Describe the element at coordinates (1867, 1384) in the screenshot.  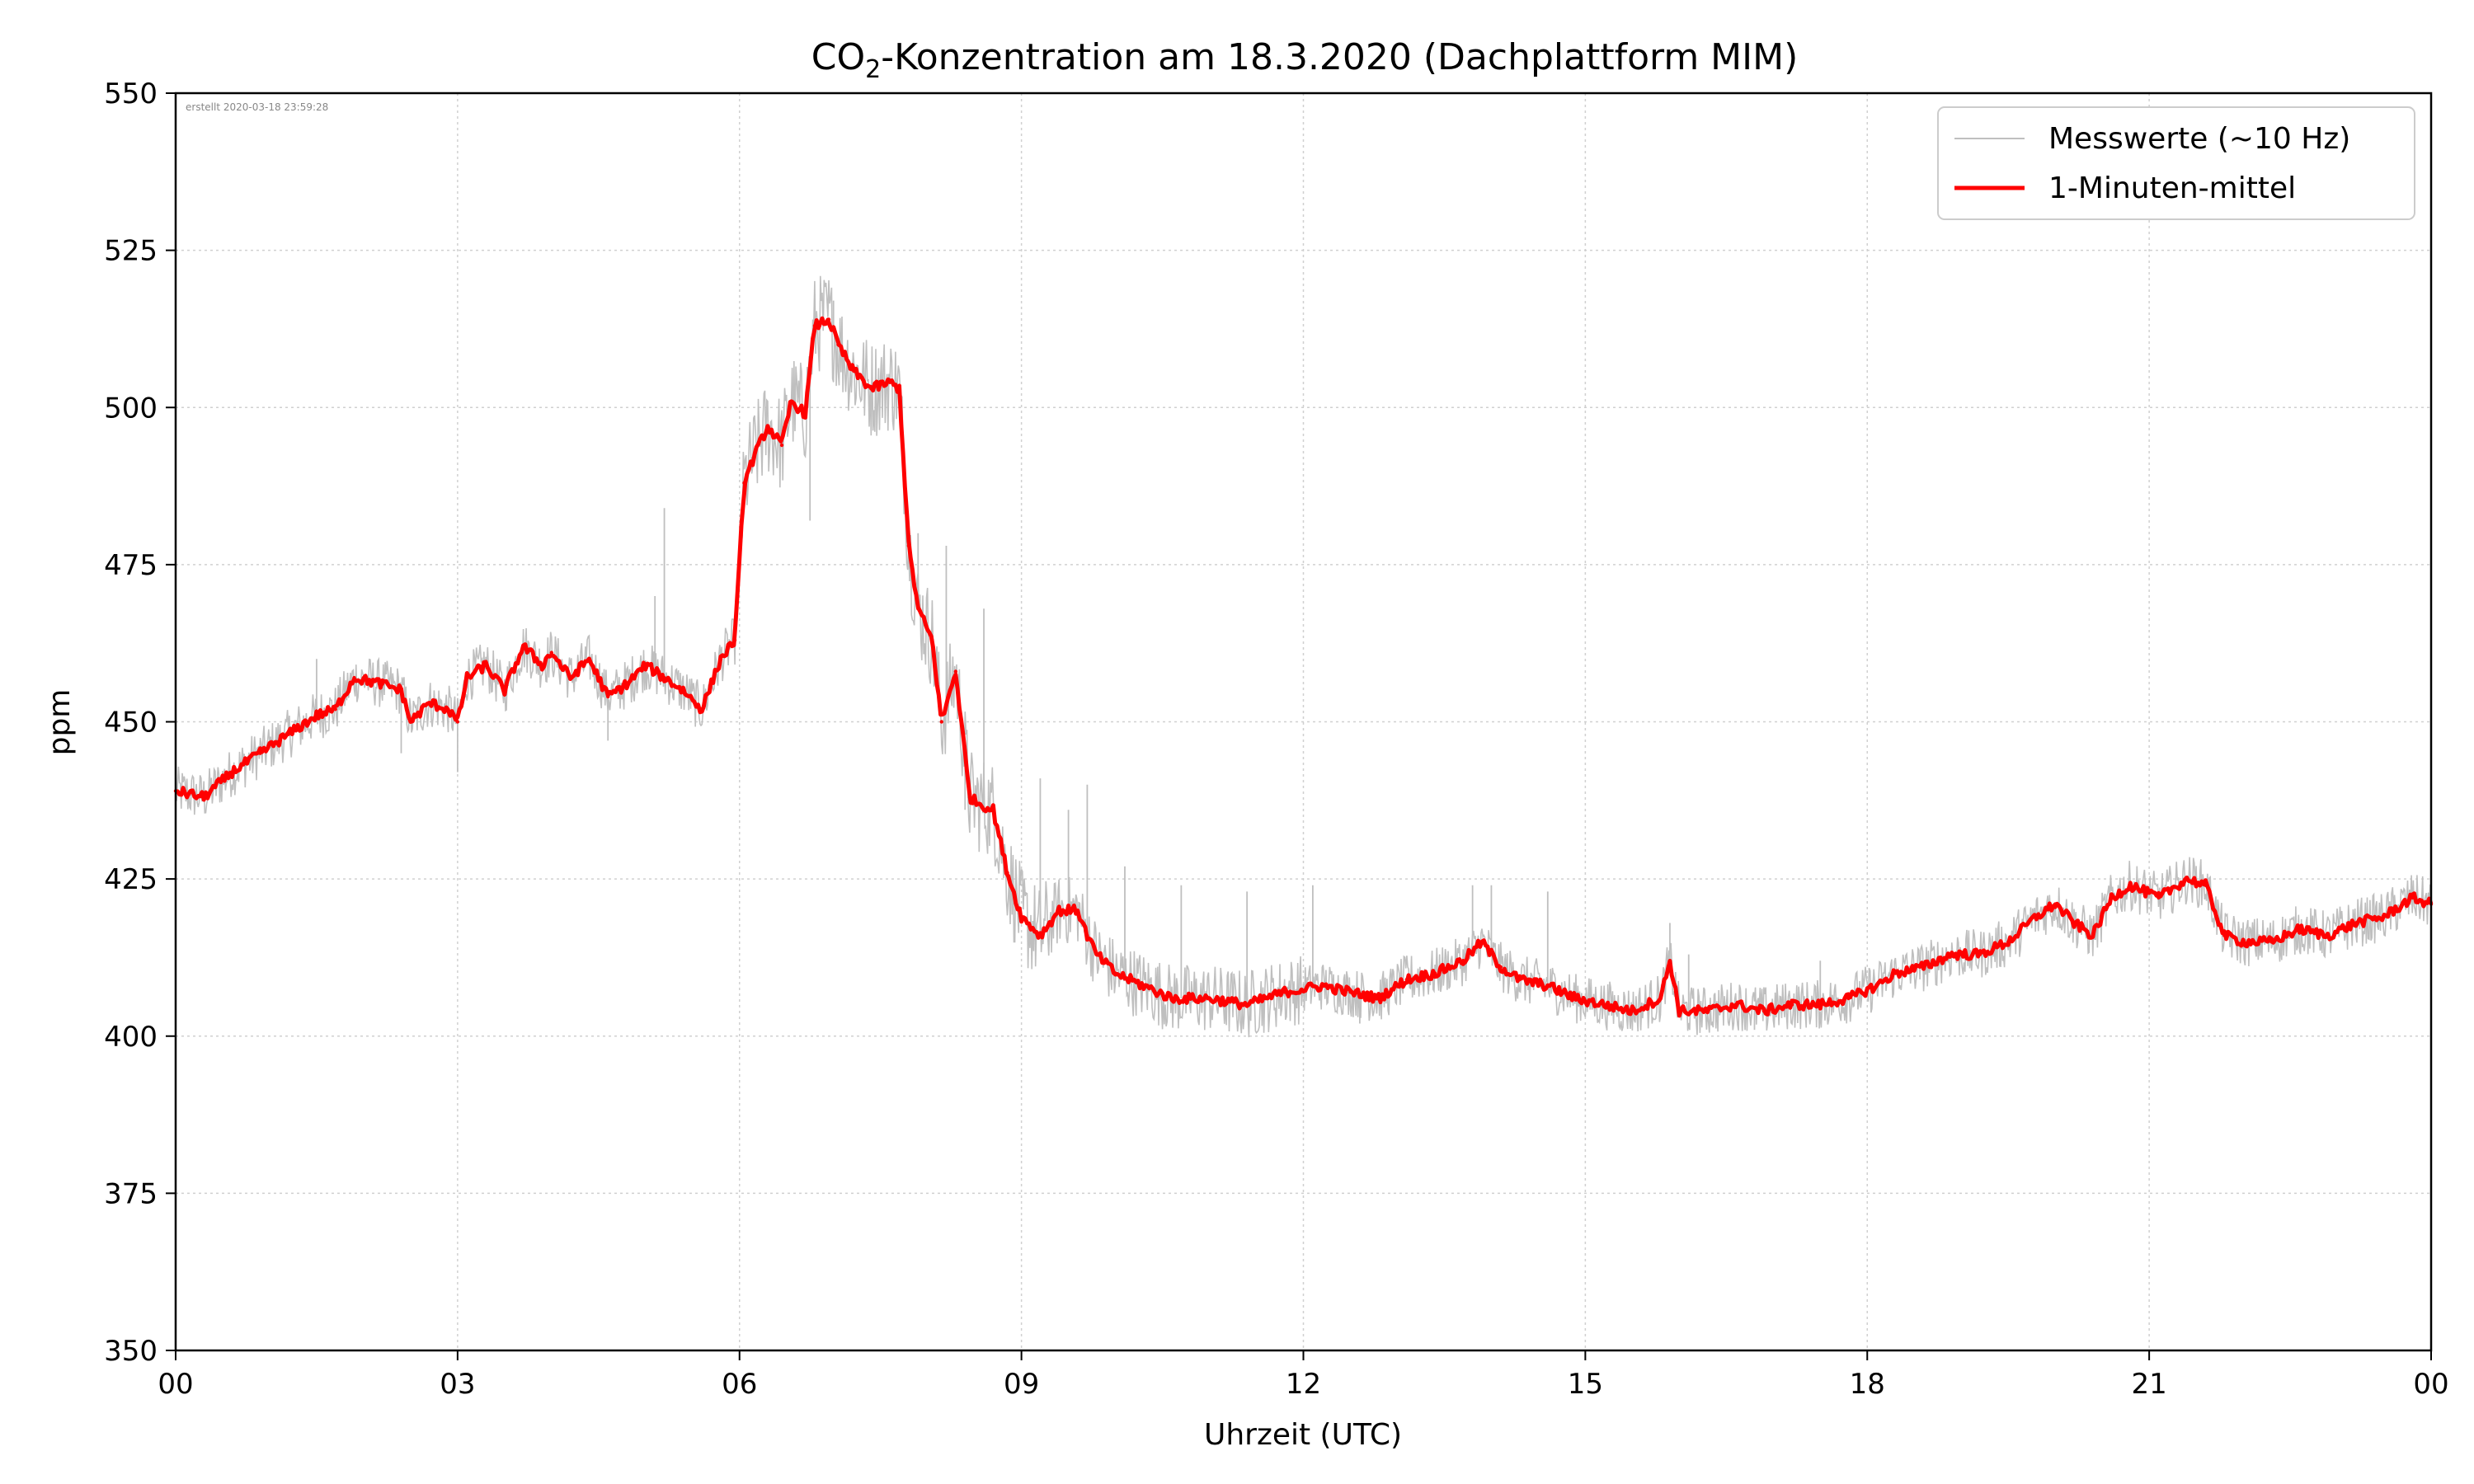
I see `x-tick-label: 18` at that location.